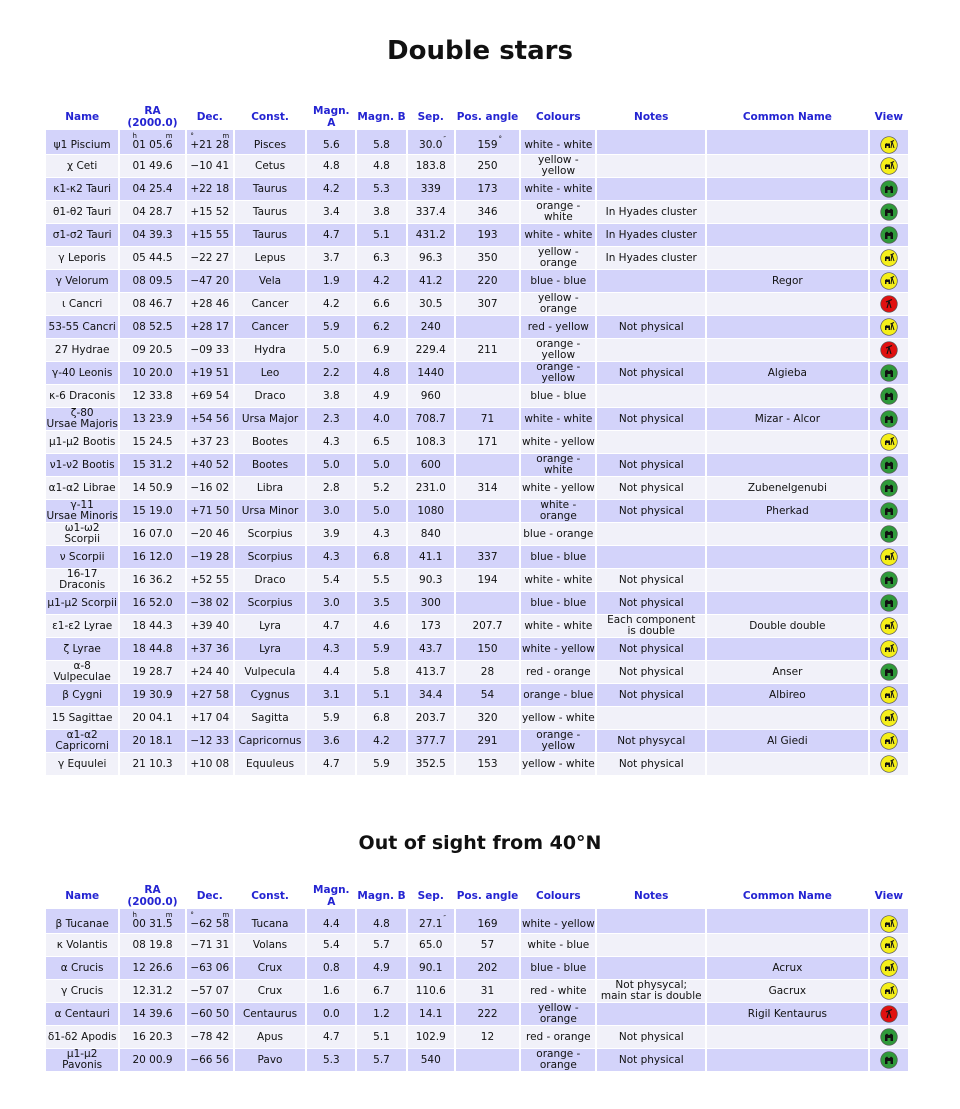 The image size is (960, 1109). I want to click on cell-magnitude-a: 4.8, so click(331, 166).